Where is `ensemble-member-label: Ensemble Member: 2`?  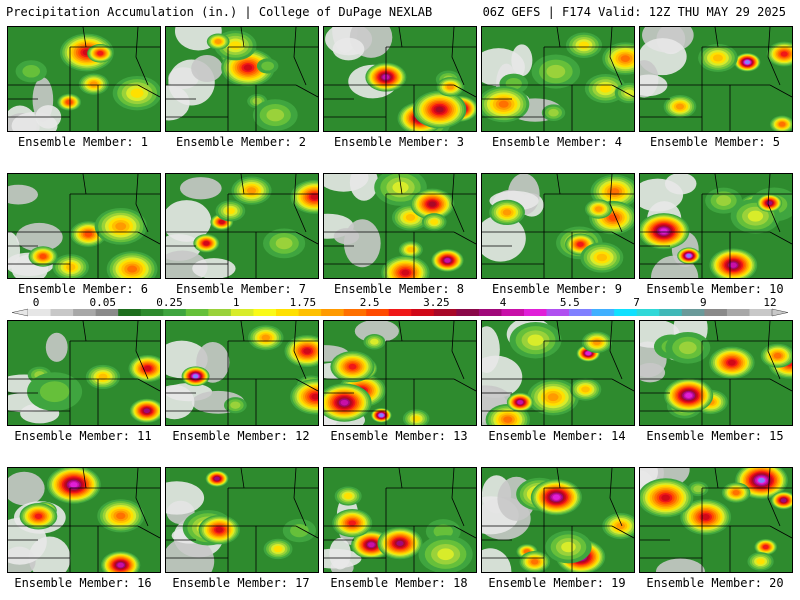
ensemble-member-label: Ensemble Member: 2 is located at coordinates (241, 142).